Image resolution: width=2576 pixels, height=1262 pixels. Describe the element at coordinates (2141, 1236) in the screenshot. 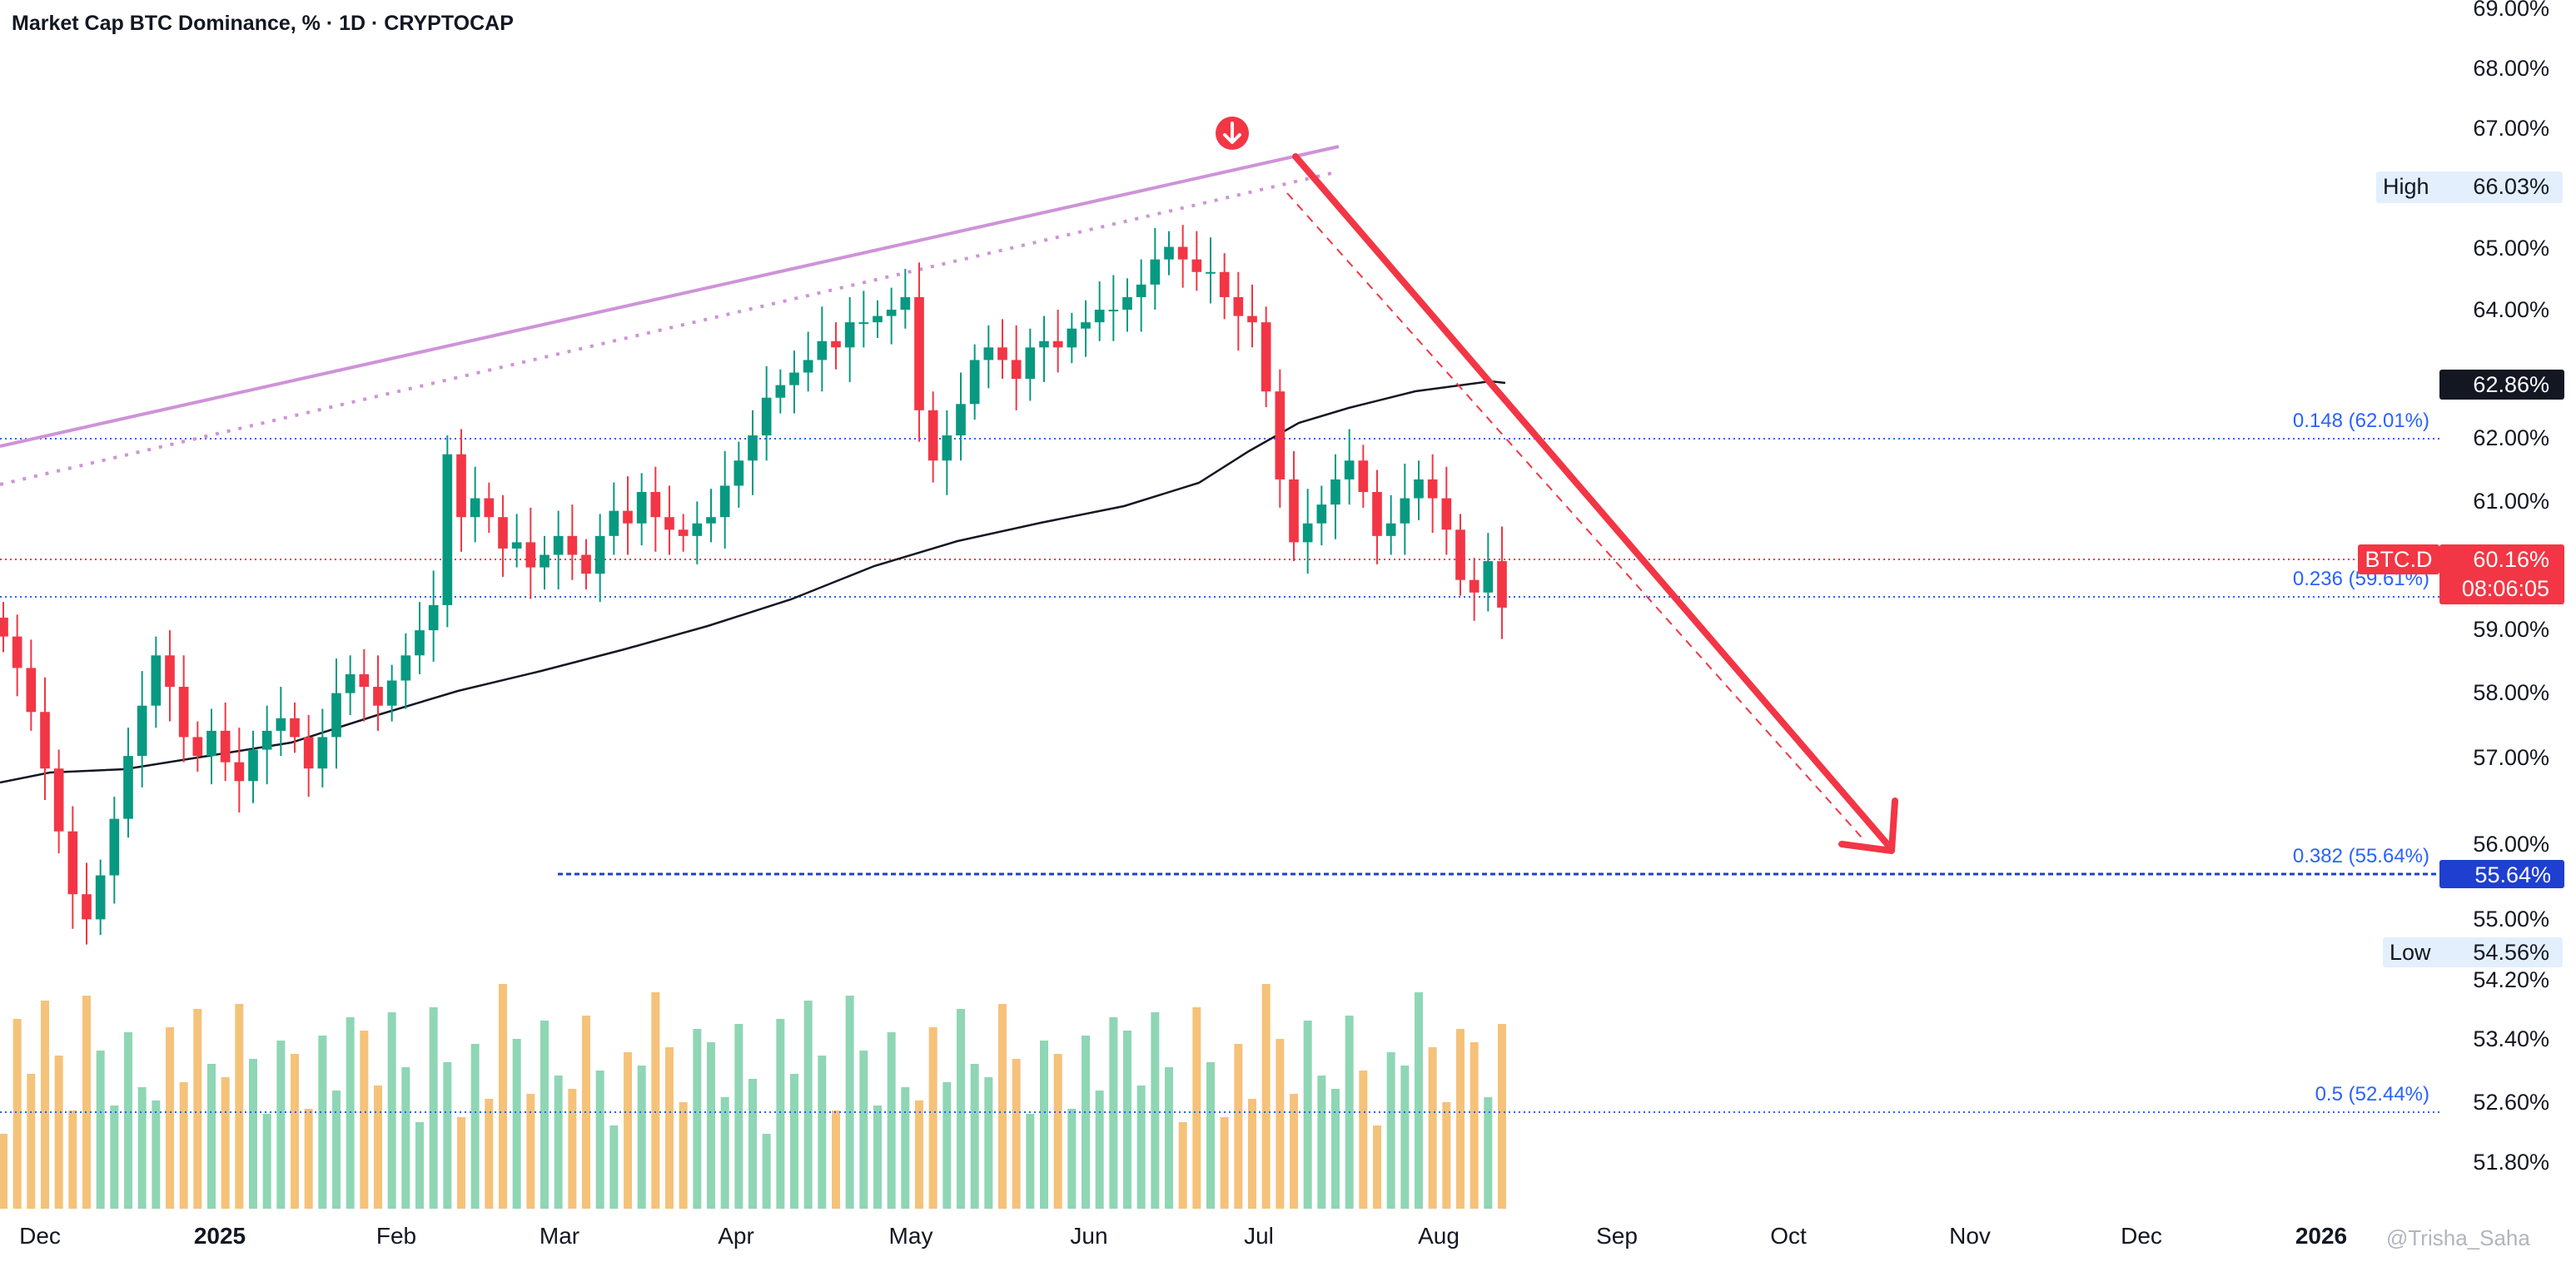

I see `x-tick-label: Dec` at that location.